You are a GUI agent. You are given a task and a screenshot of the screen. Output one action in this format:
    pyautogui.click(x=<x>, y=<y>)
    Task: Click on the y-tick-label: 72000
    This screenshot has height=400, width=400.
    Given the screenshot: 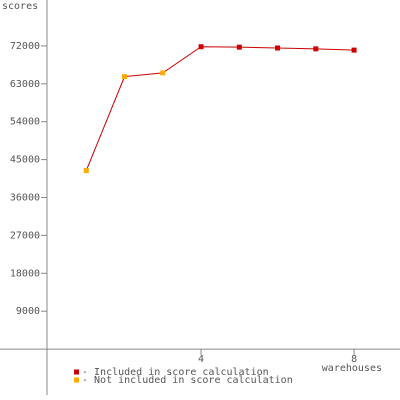 What is the action you would take?
    pyautogui.click(x=25, y=46)
    